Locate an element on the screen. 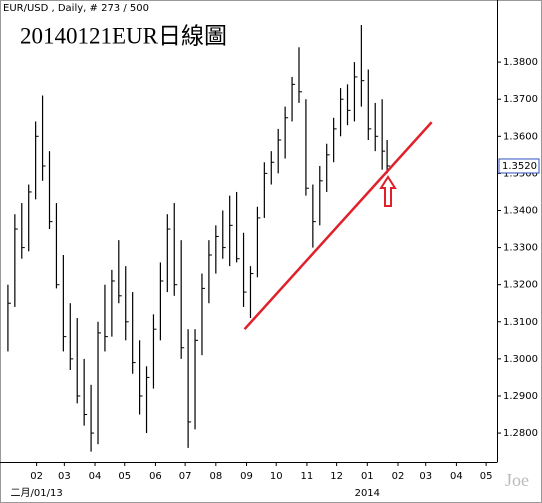 The image size is (542, 503). x-sublabel: 2014 is located at coordinates (367, 493).